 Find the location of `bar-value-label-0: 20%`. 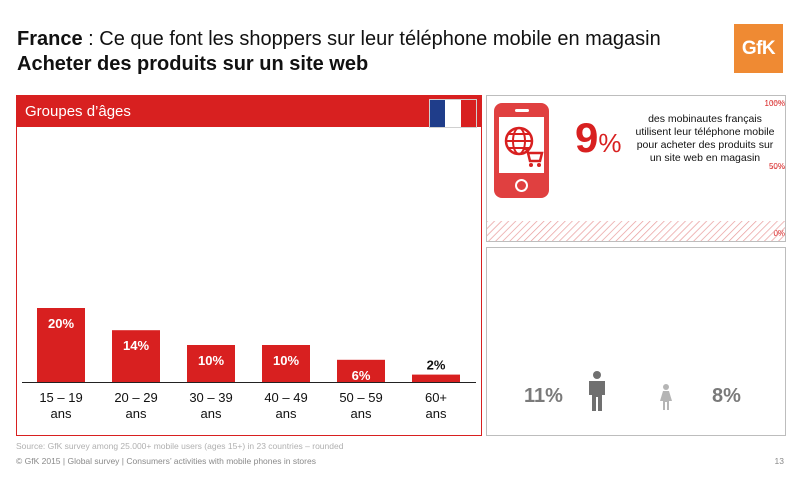

bar-value-label-0: 20% is located at coordinates (61, 323).